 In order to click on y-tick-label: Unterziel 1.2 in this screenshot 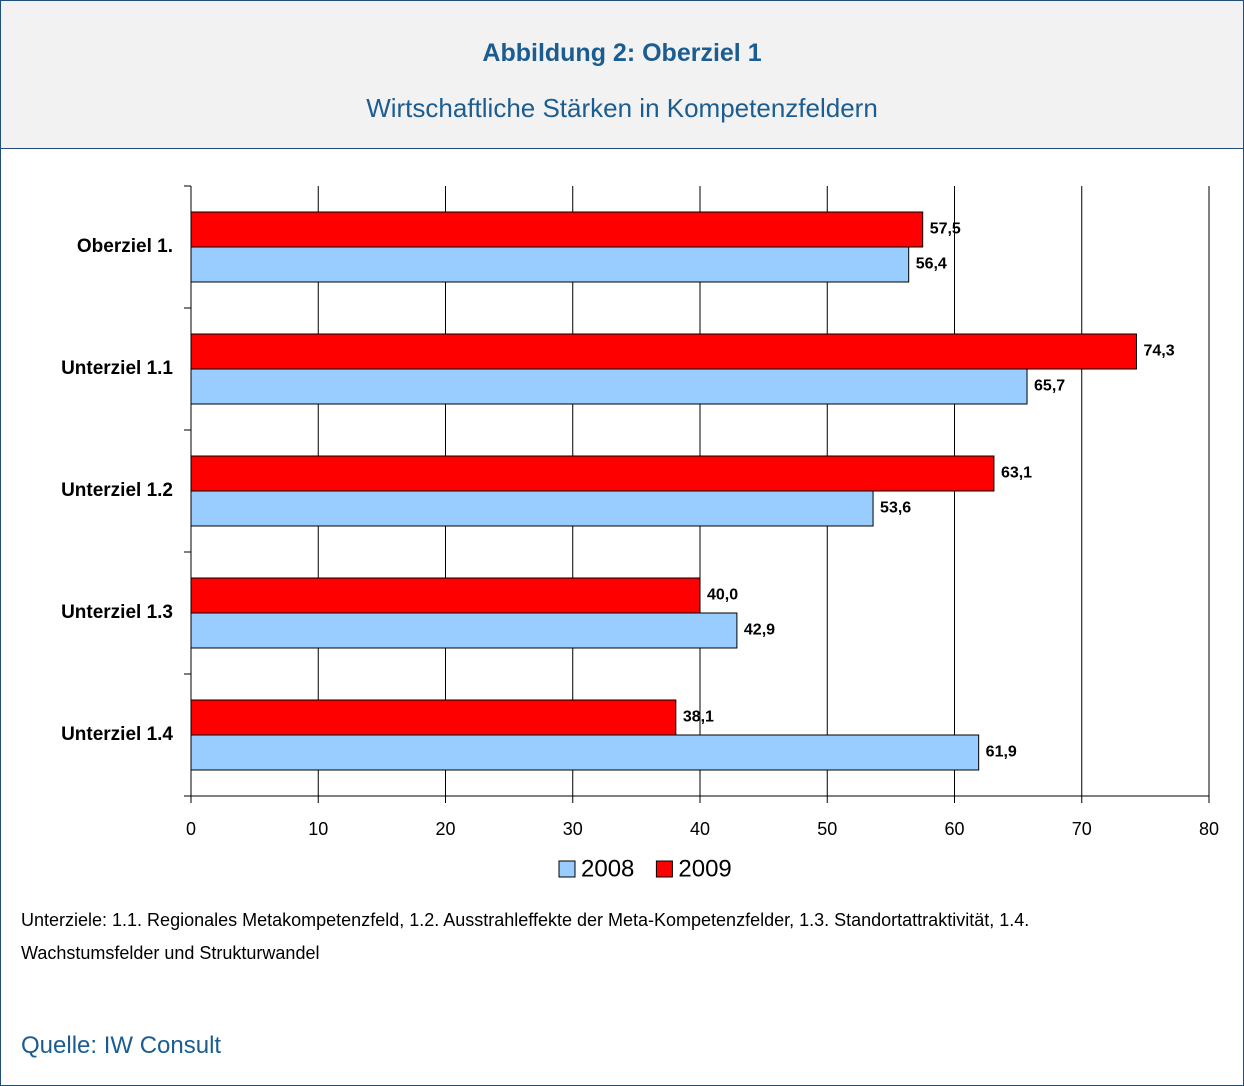, I will do `click(117, 490)`.